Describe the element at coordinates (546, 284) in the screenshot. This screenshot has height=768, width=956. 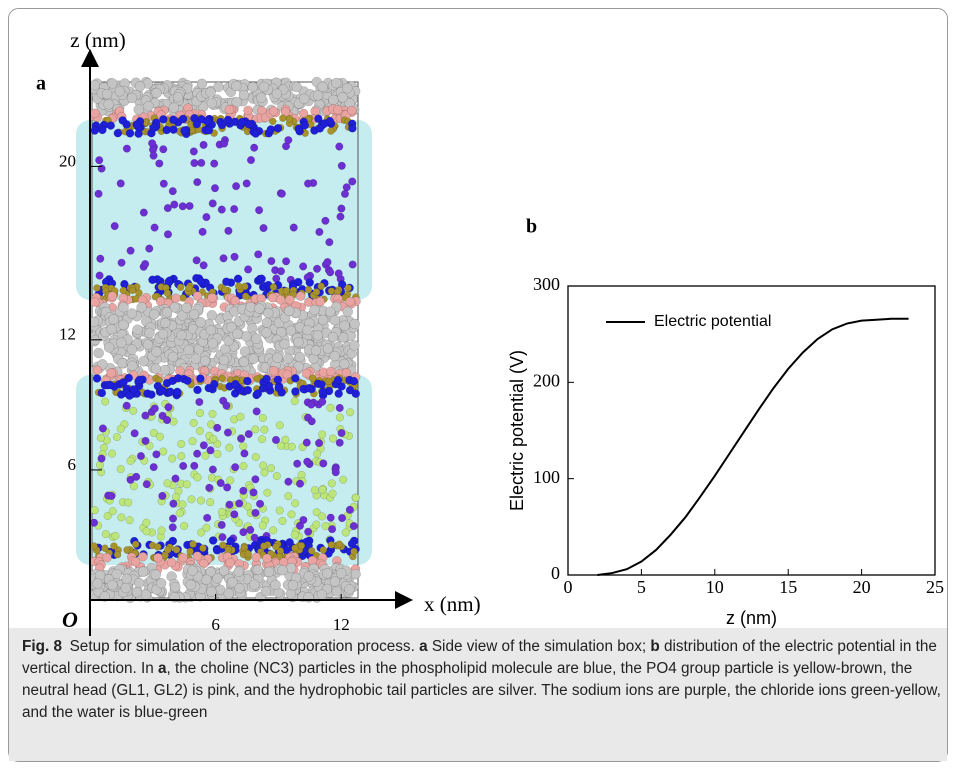
I see `y-tick-label: 300` at that location.